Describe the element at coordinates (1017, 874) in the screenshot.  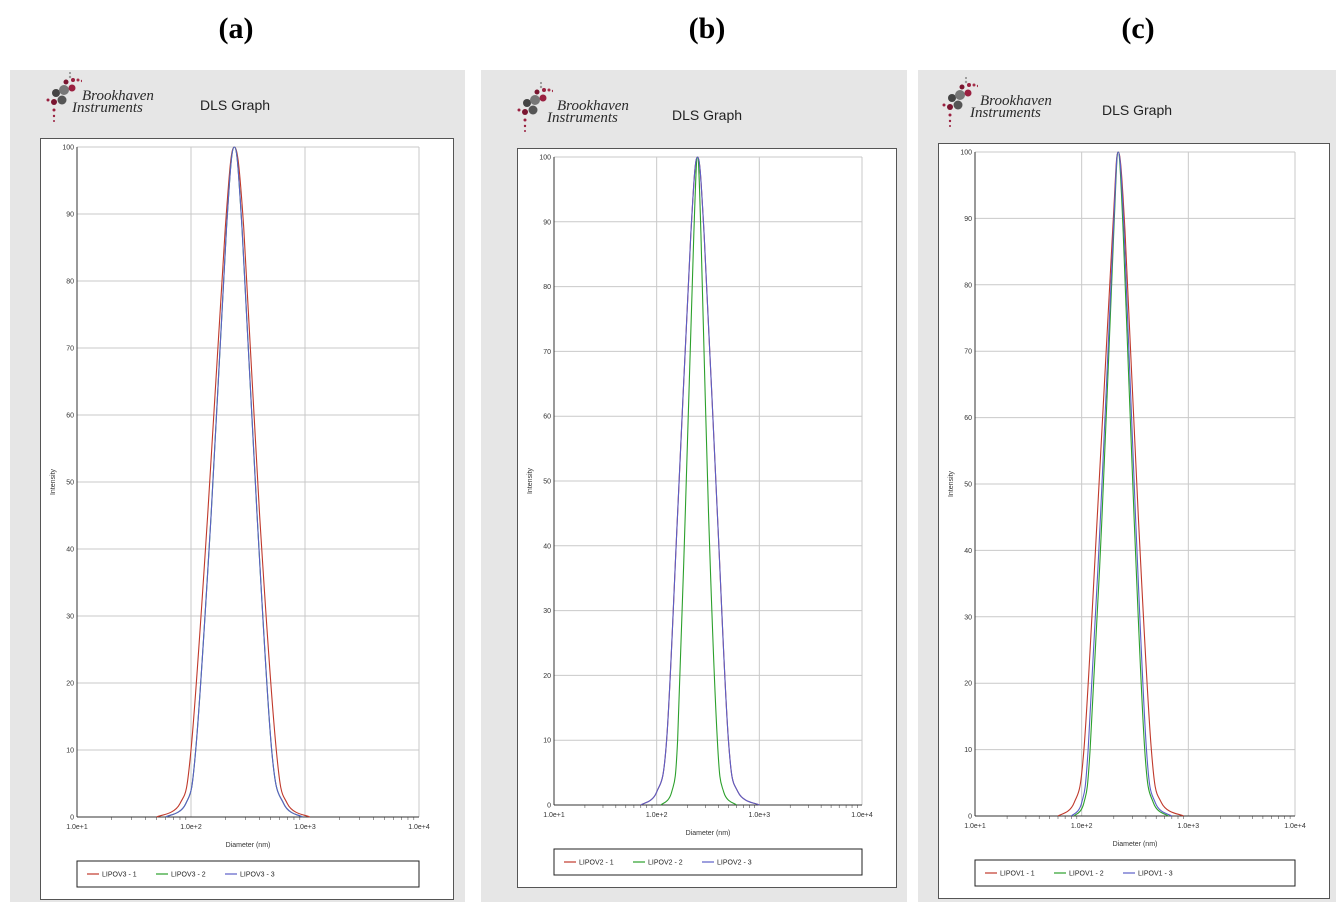
I see `legend-label: LIPOV1 - 1` at that location.